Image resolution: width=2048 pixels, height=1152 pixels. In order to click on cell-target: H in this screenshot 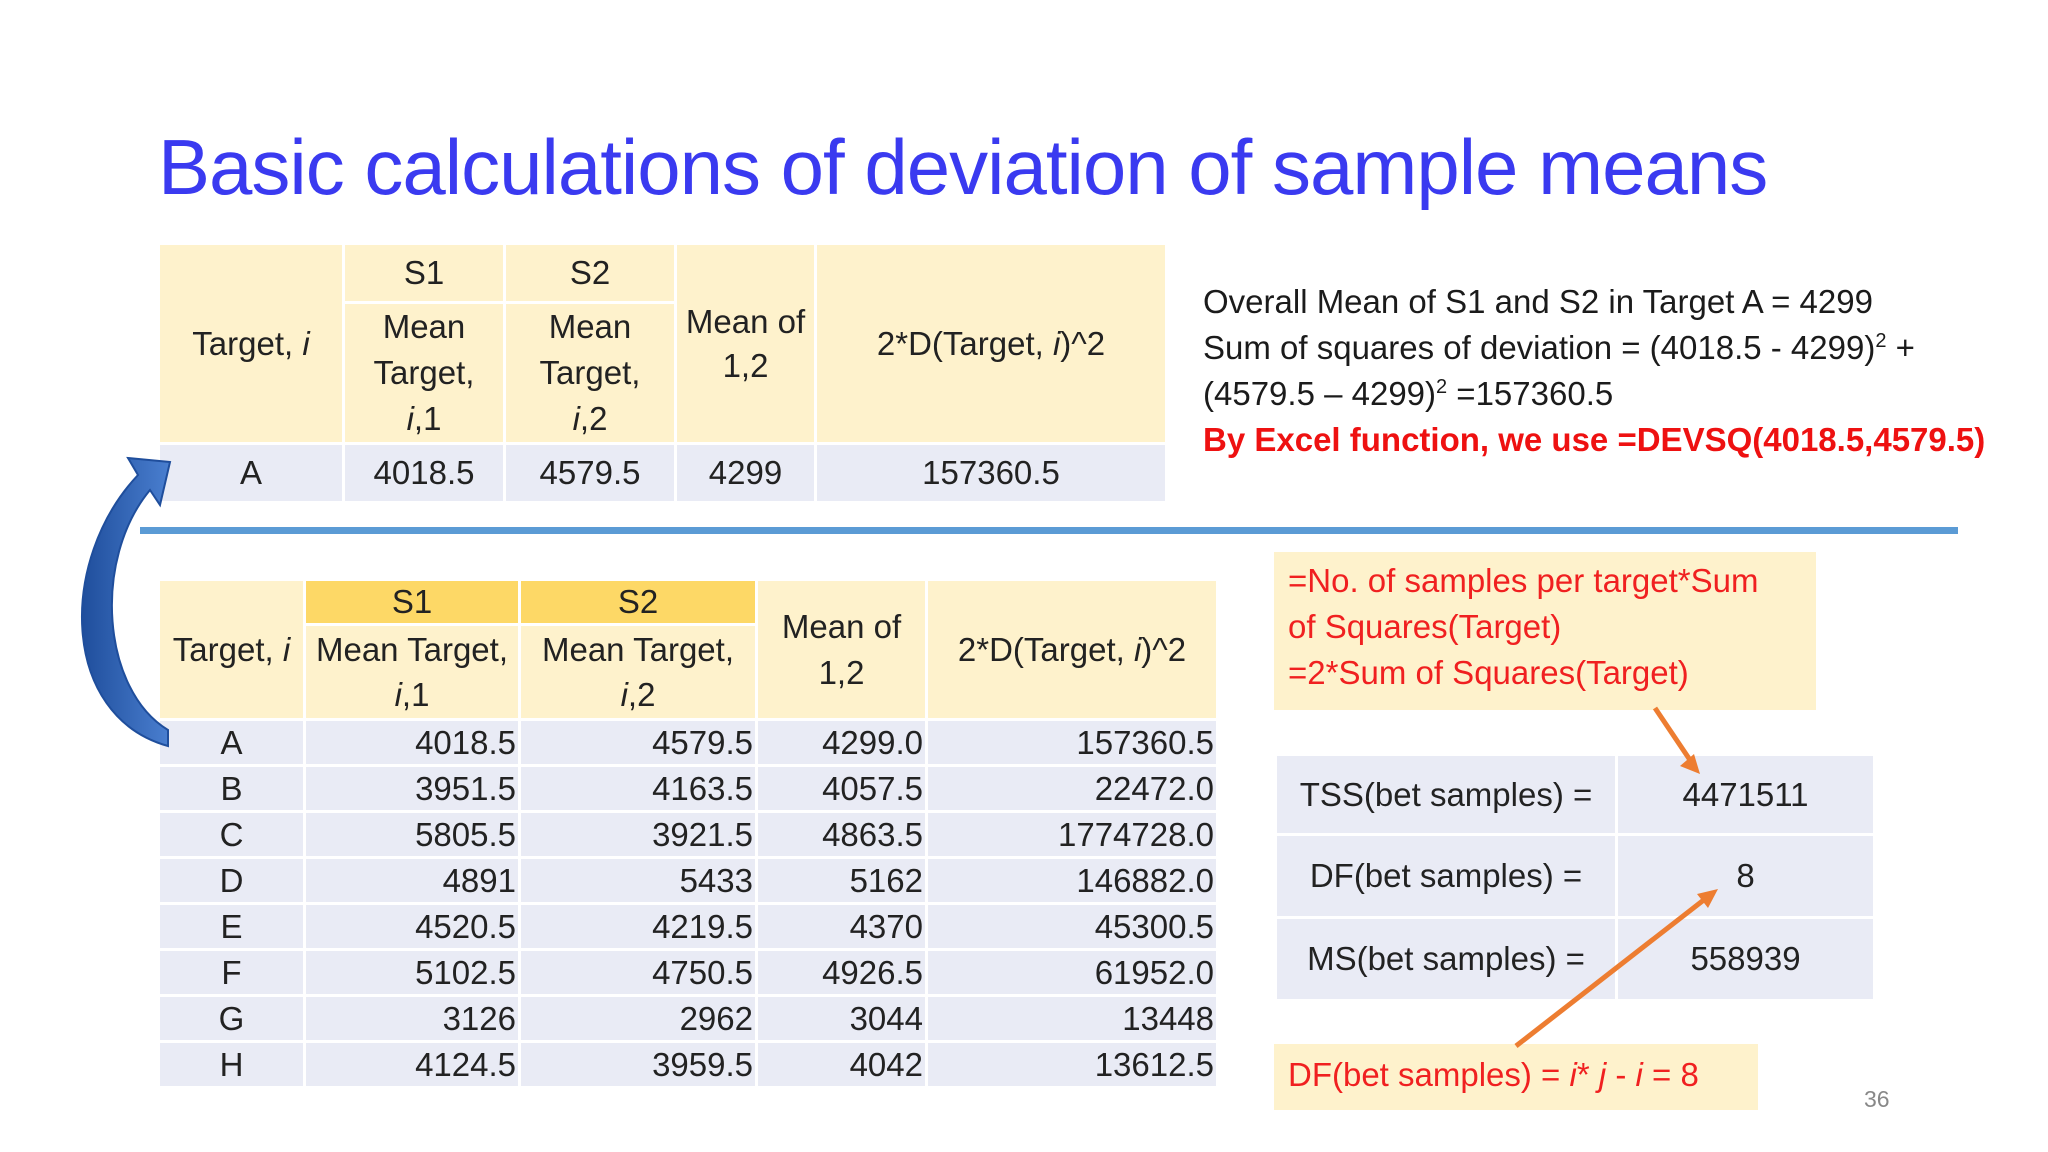, I will do `click(231, 1064)`.